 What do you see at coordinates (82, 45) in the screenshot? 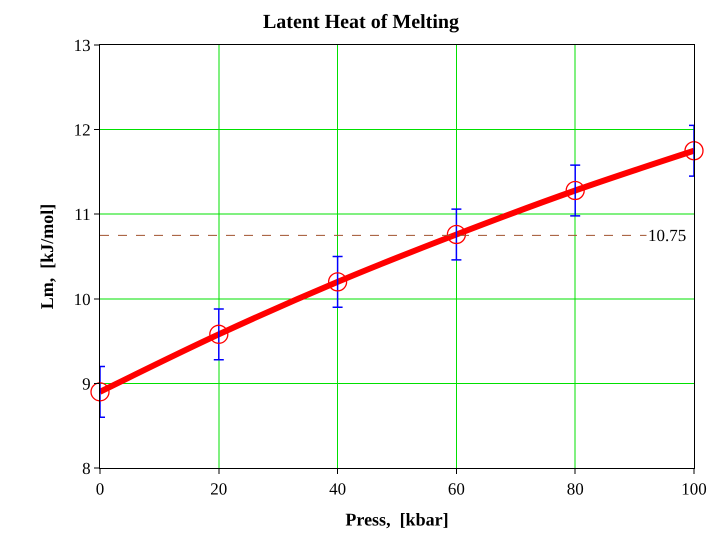
I see `y-tick-label: 13` at bounding box center [82, 45].